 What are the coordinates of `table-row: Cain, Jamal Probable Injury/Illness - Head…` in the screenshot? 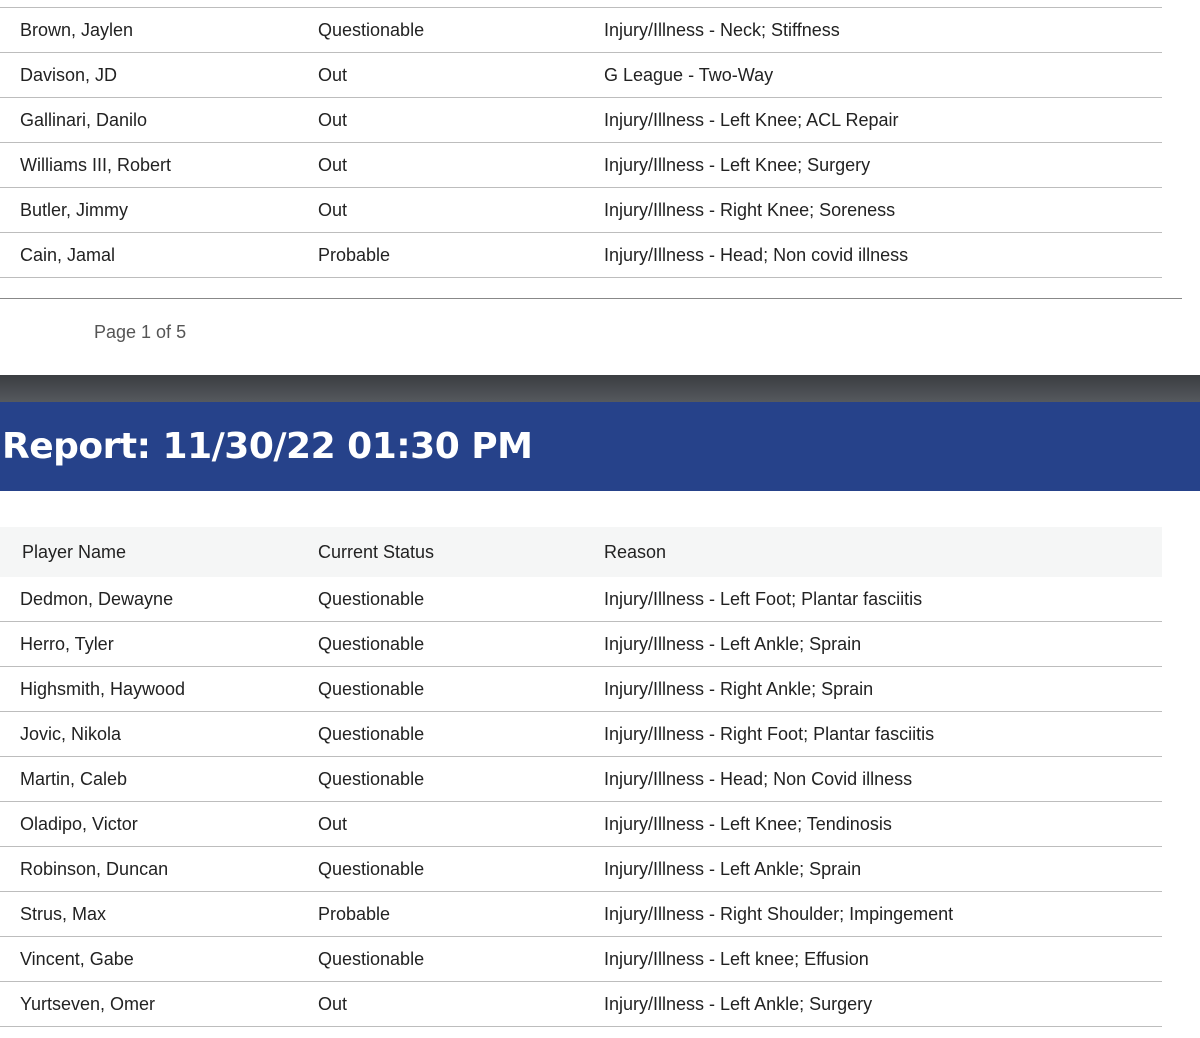 It's located at (581, 255).